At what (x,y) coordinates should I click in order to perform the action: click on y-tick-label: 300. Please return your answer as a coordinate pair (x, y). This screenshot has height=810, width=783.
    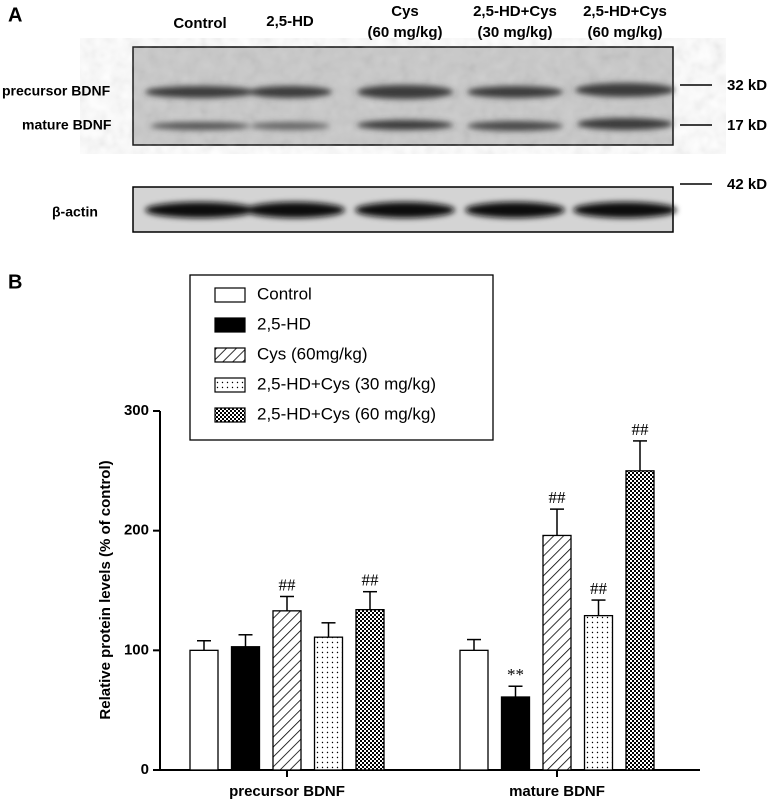
    Looking at the image, I should click on (136, 410).